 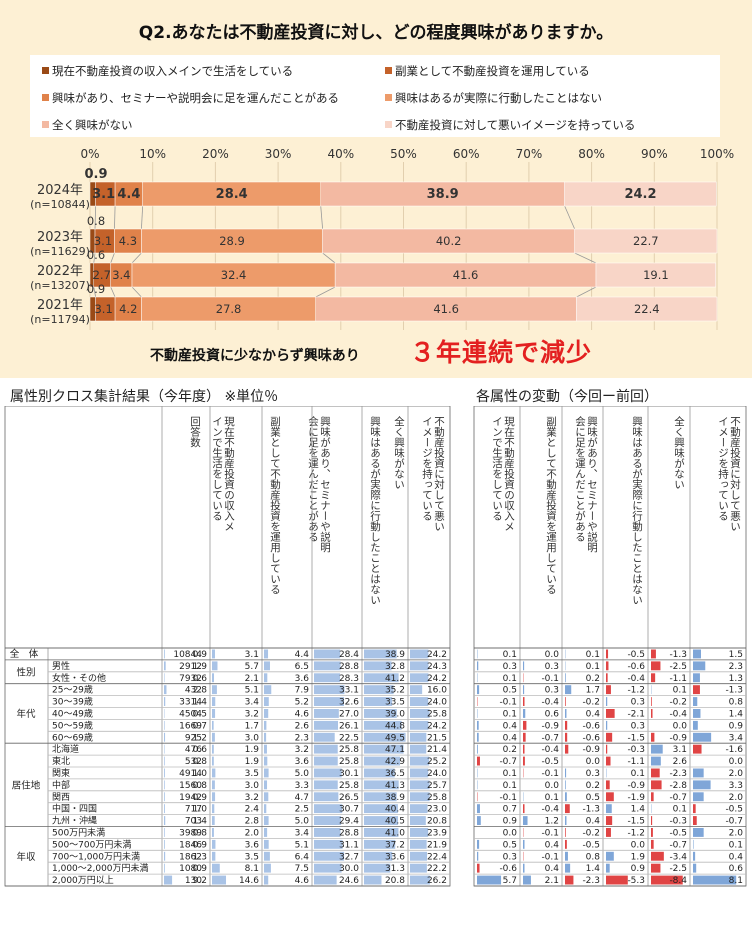 What do you see at coordinates (349, 786) in the screenshot?
I see `value-cell: 25.8` at bounding box center [349, 786].